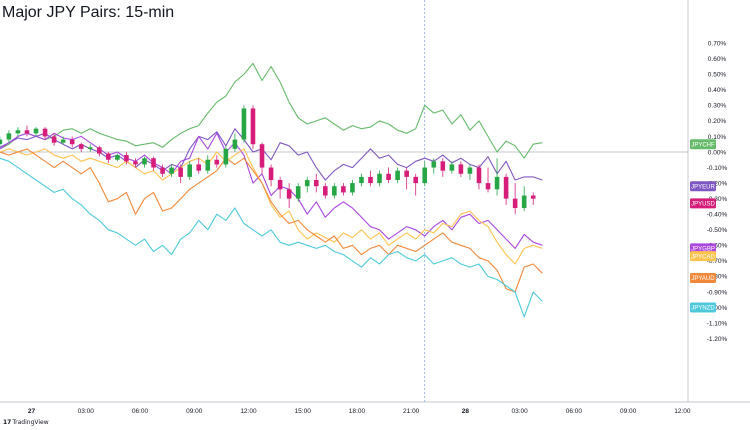 The height and width of the screenshot is (430, 750). What do you see at coordinates (717, 90) in the screenshot?
I see `y-tick-label: 0.40%` at bounding box center [717, 90].